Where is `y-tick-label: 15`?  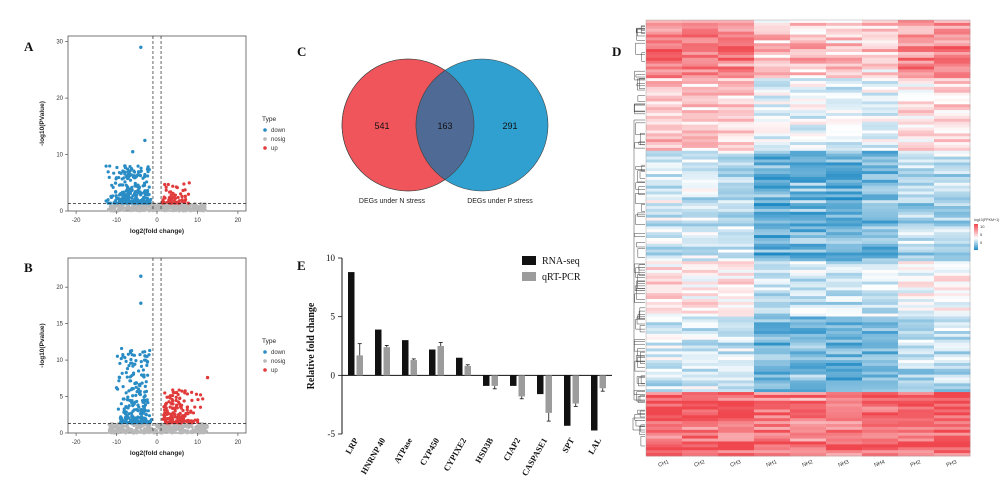
y-tick-label: 15 is located at coordinates (59, 325).